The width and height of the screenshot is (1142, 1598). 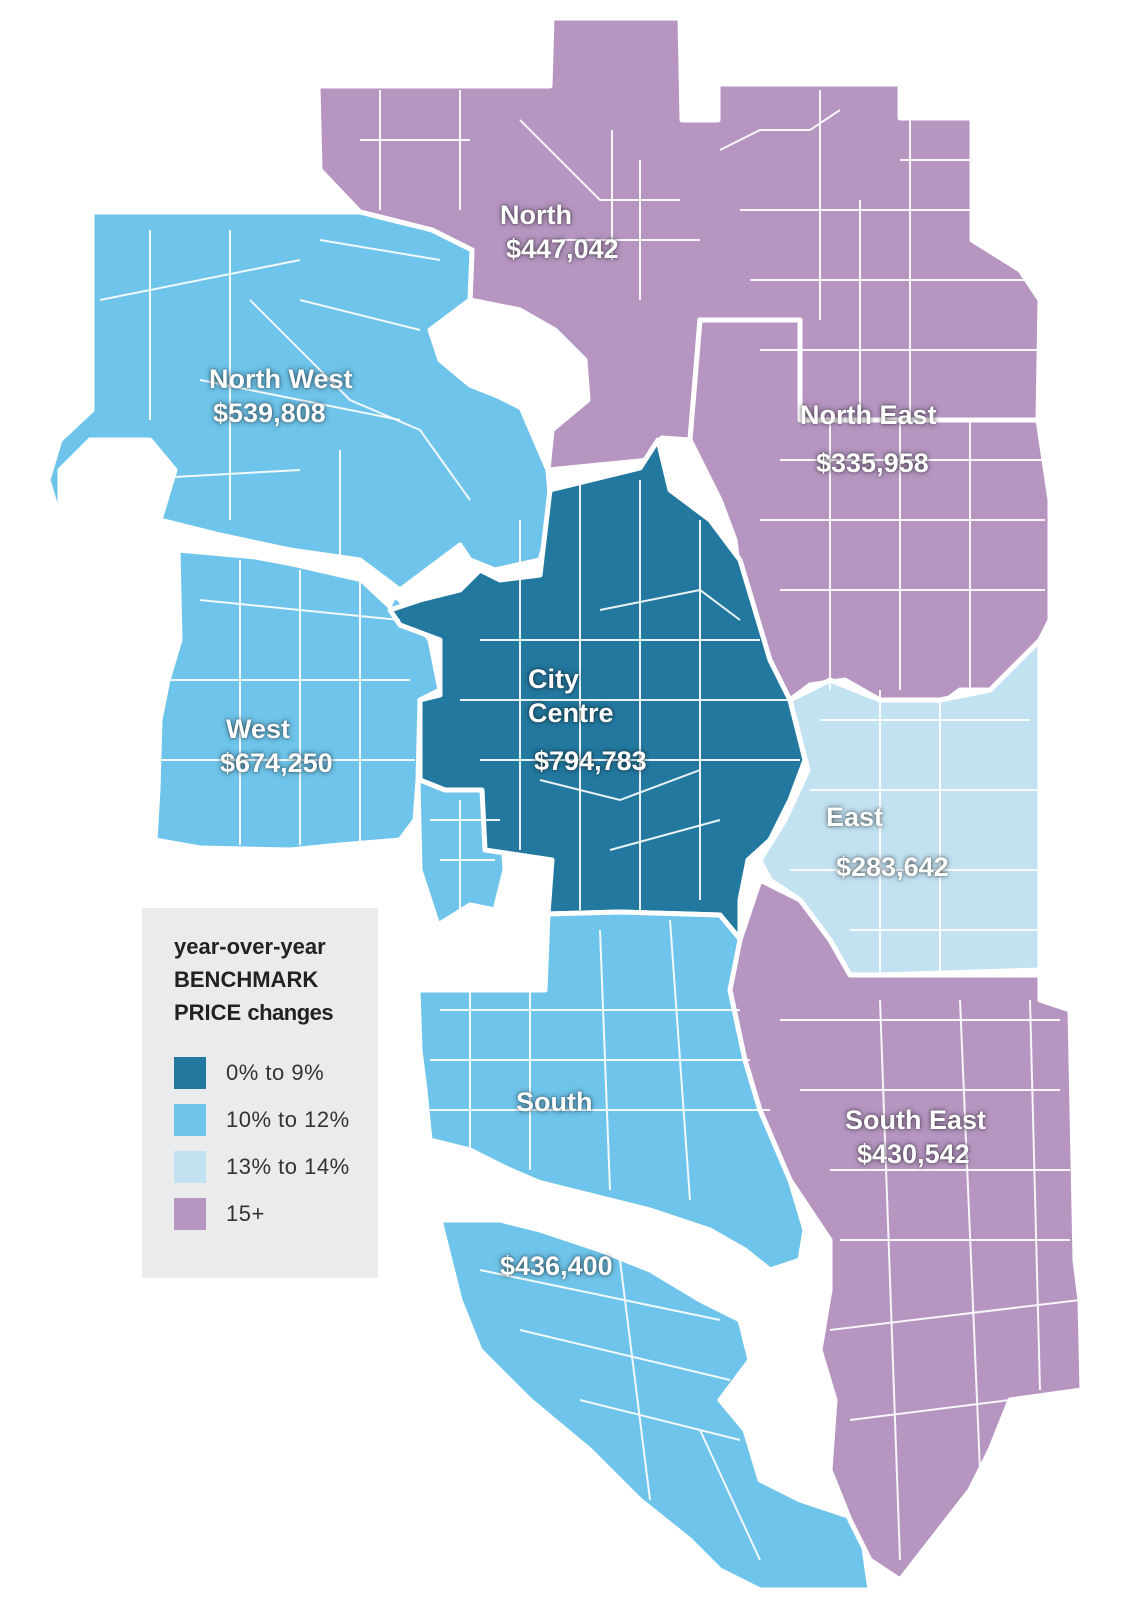 What do you see at coordinates (276, 1214) in the screenshot?
I see `legend-item: 15+` at bounding box center [276, 1214].